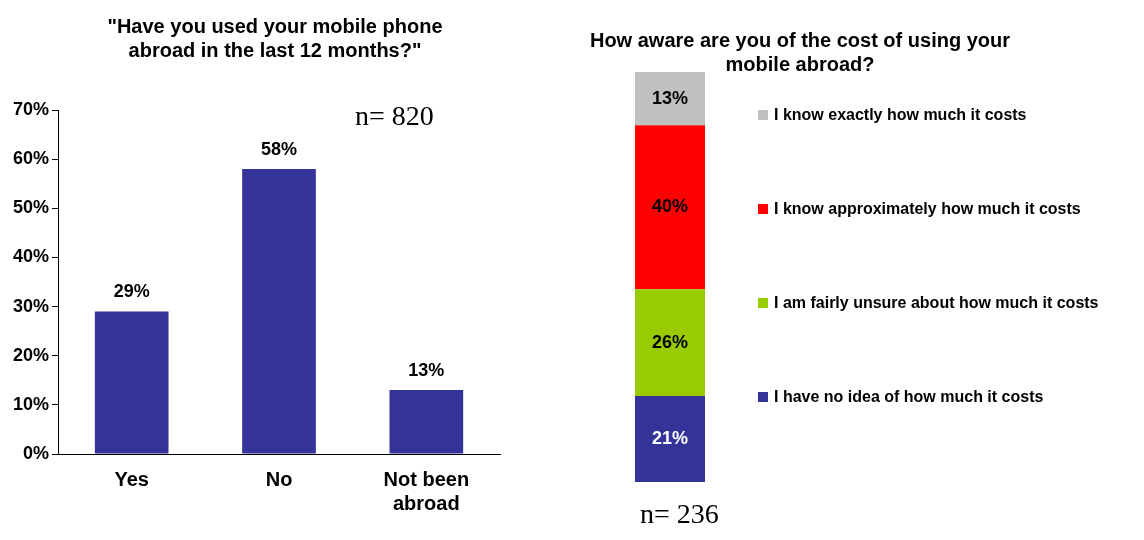 This screenshot has width=1144, height=540. Describe the element at coordinates (31, 354) in the screenshot. I see `y-tick-label: 20%` at that location.